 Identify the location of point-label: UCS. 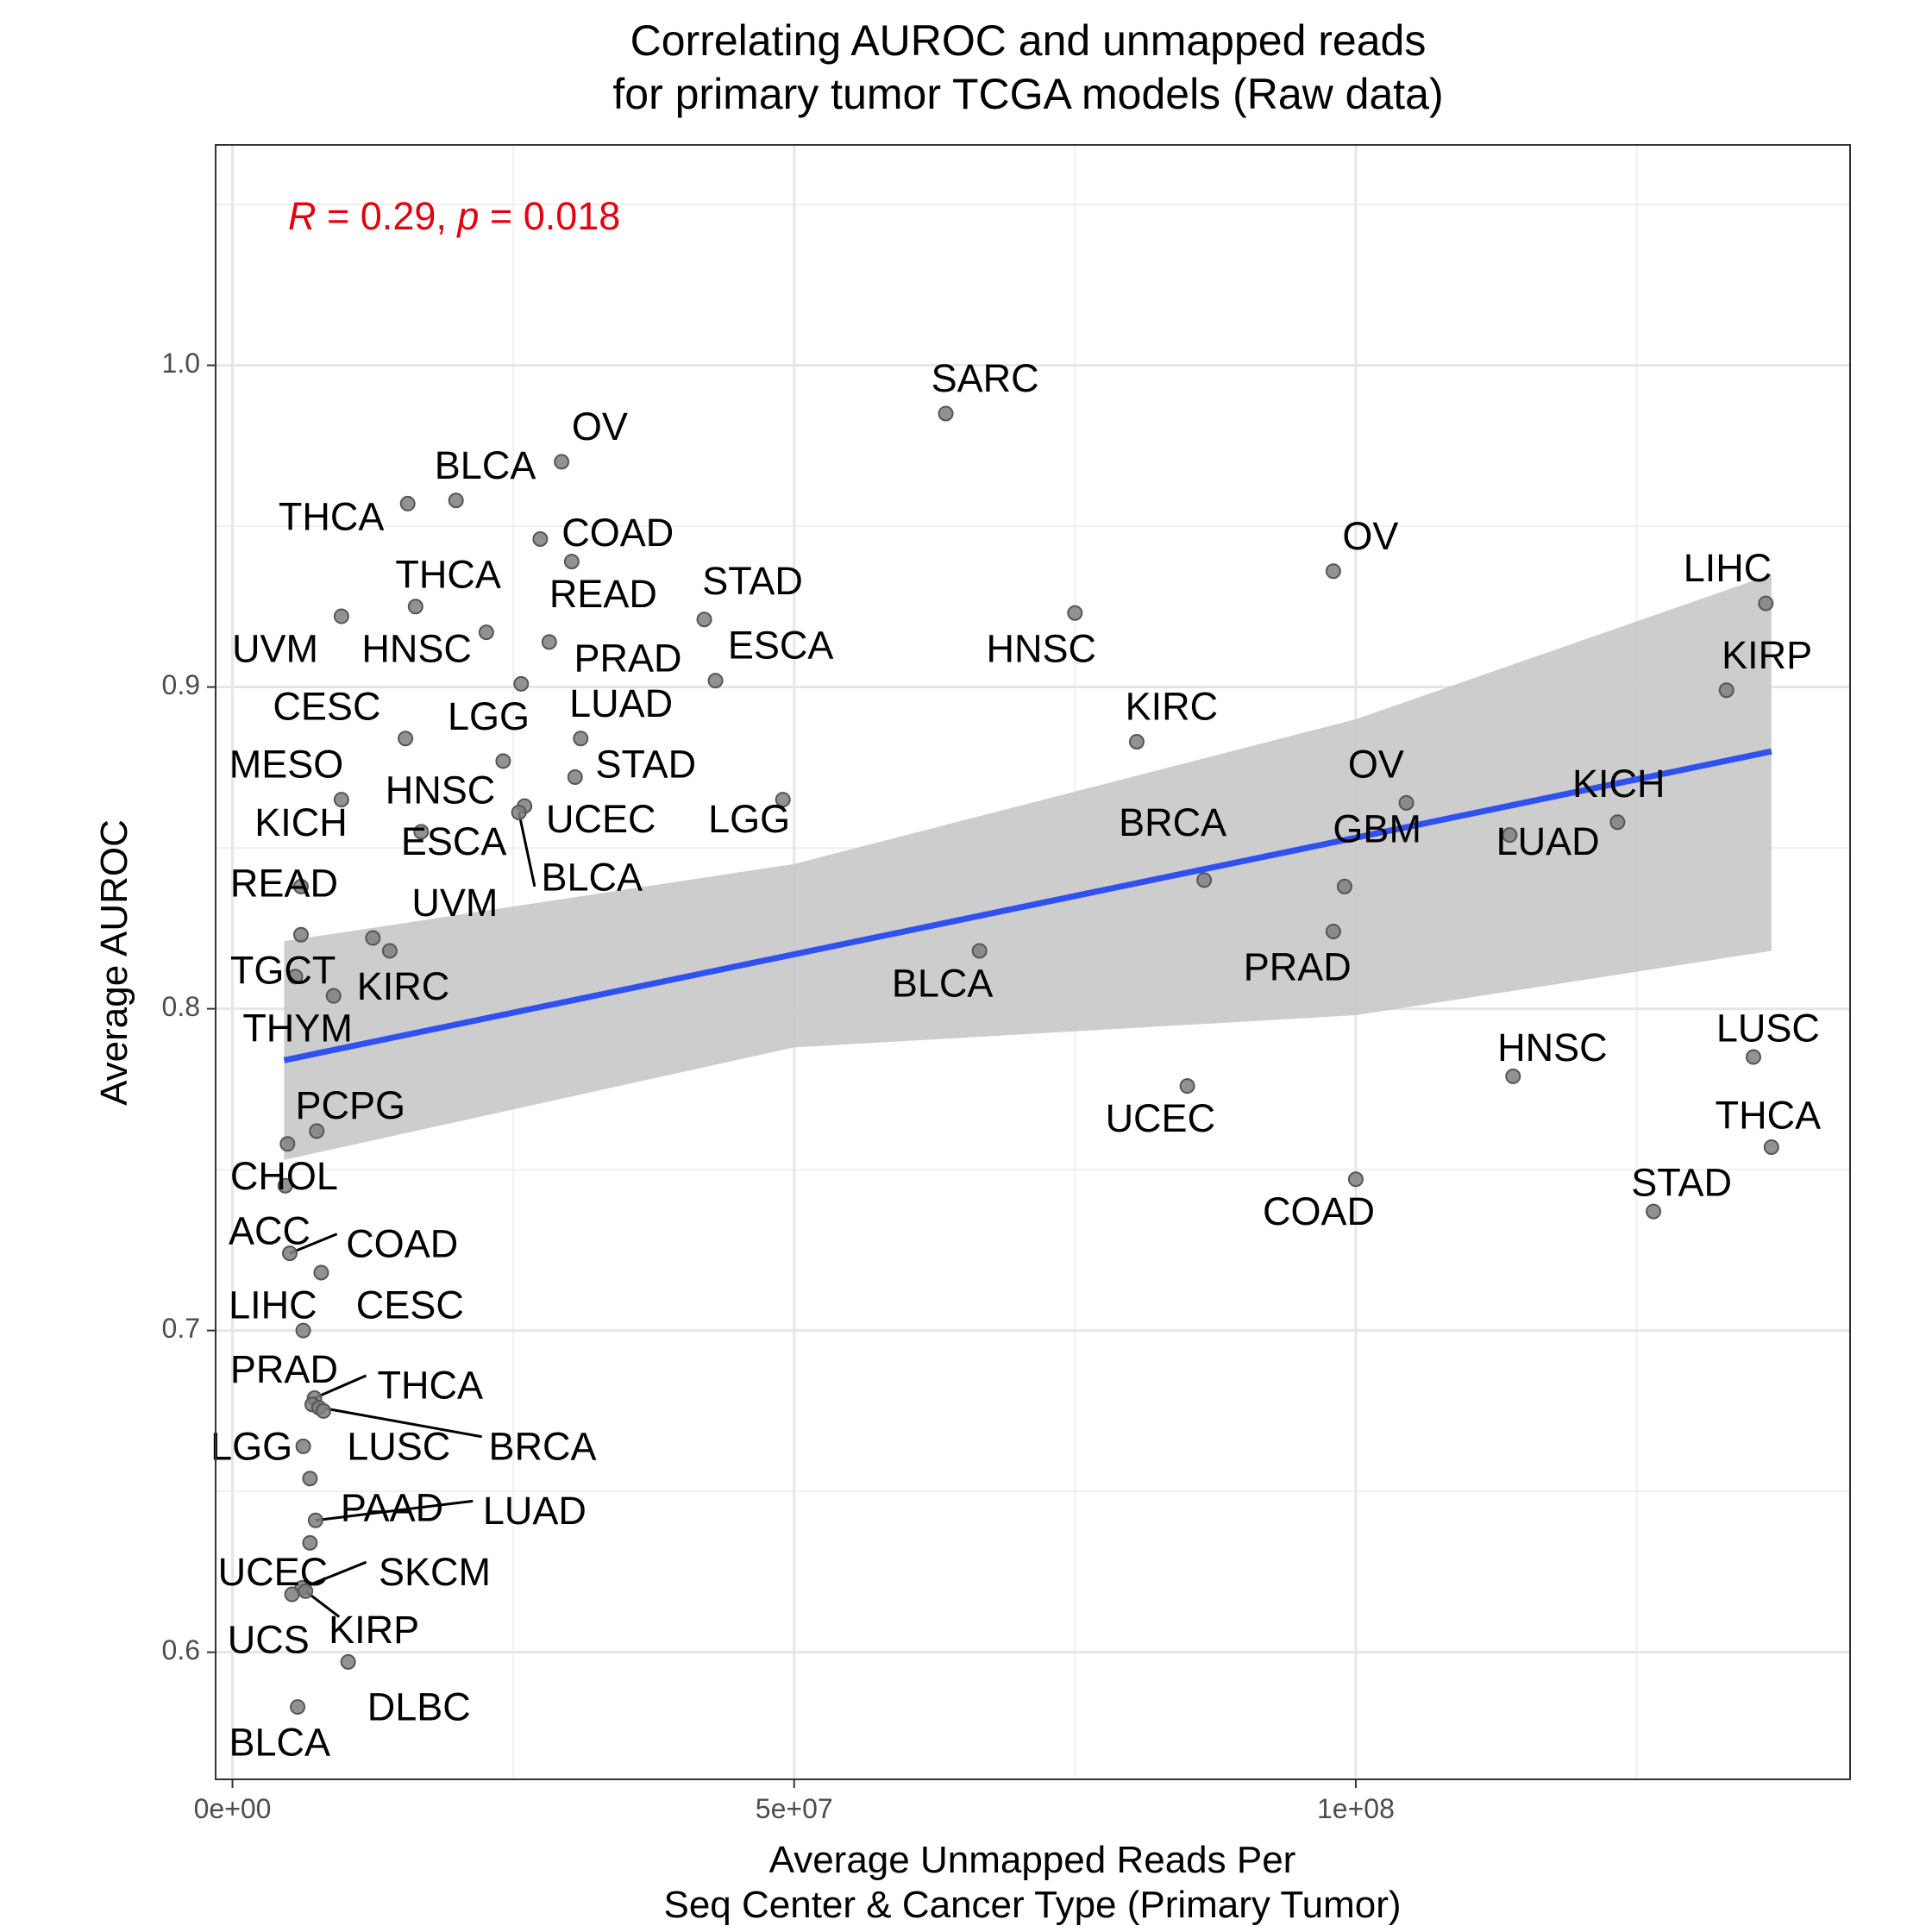
(269, 1639).